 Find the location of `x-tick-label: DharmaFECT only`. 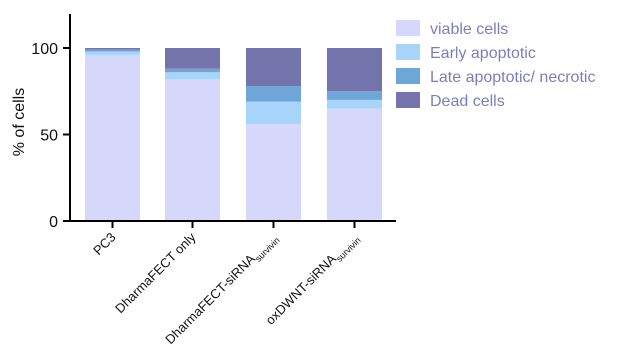

x-tick-label: DharmaFECT only is located at coordinates (155, 272).